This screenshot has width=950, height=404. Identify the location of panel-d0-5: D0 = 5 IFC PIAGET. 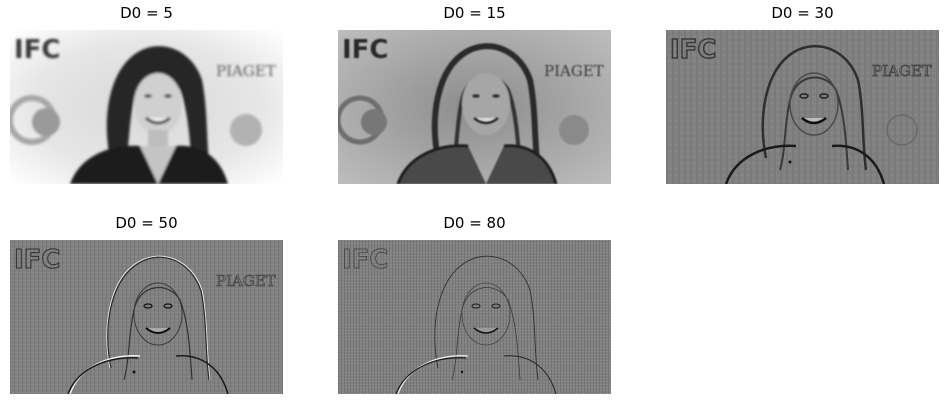
(146, 94).